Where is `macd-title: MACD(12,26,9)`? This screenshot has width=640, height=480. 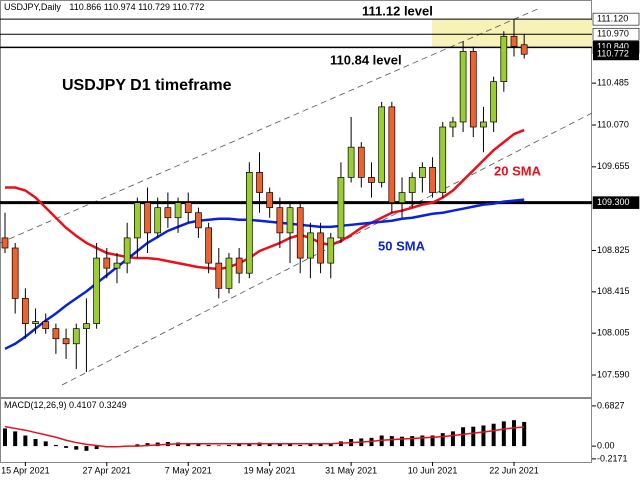
macd-title: MACD(12,26,9) is located at coordinates (35, 405).